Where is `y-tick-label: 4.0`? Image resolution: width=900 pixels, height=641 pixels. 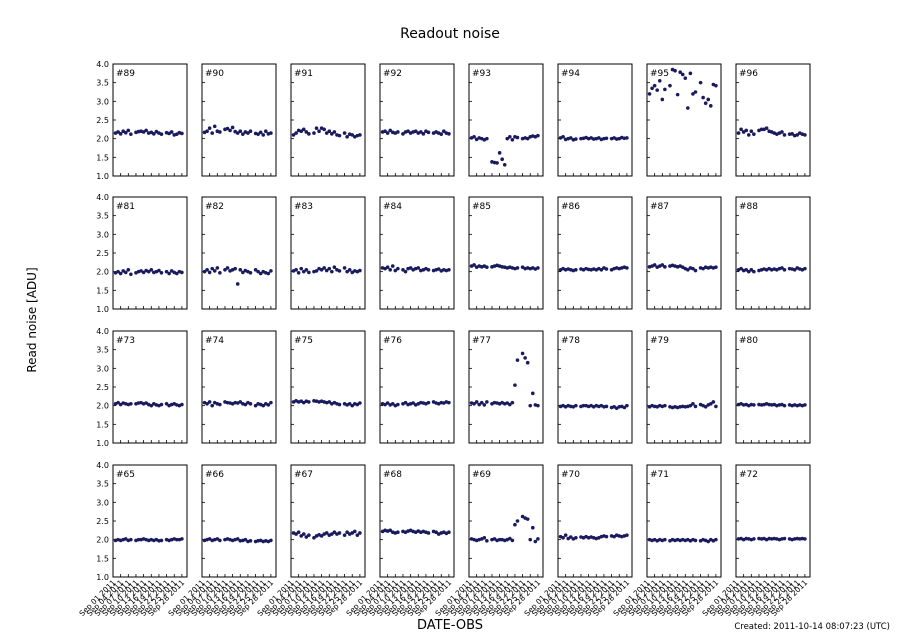
y-tick-label: 4.0 is located at coordinates (102, 64).